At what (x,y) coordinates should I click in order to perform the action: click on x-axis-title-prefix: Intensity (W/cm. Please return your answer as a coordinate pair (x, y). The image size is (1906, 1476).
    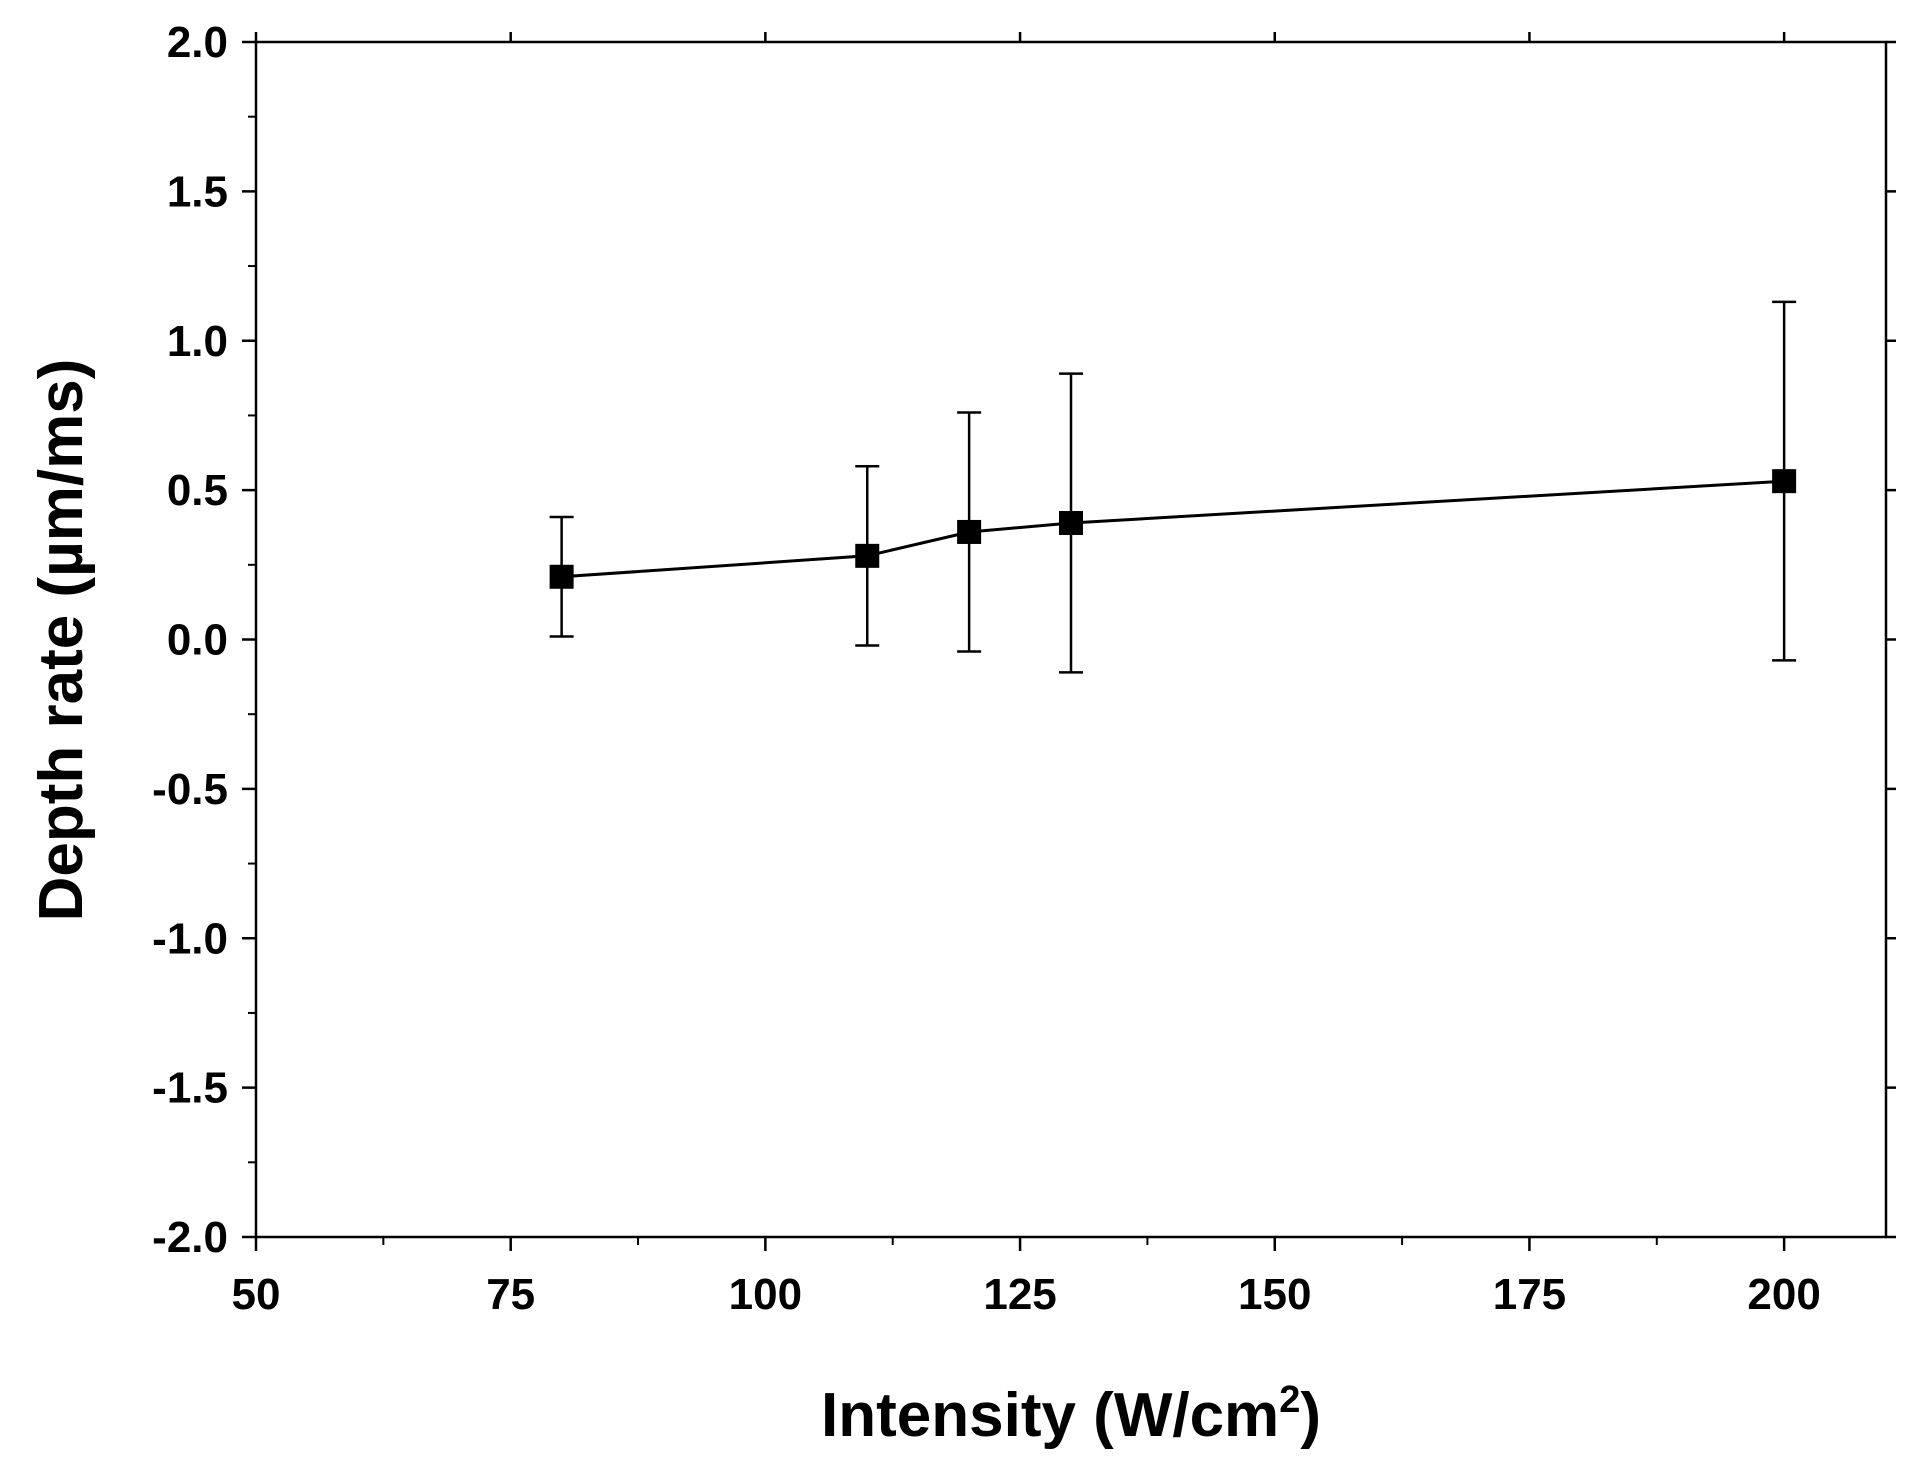
    Looking at the image, I should click on (1050, 1415).